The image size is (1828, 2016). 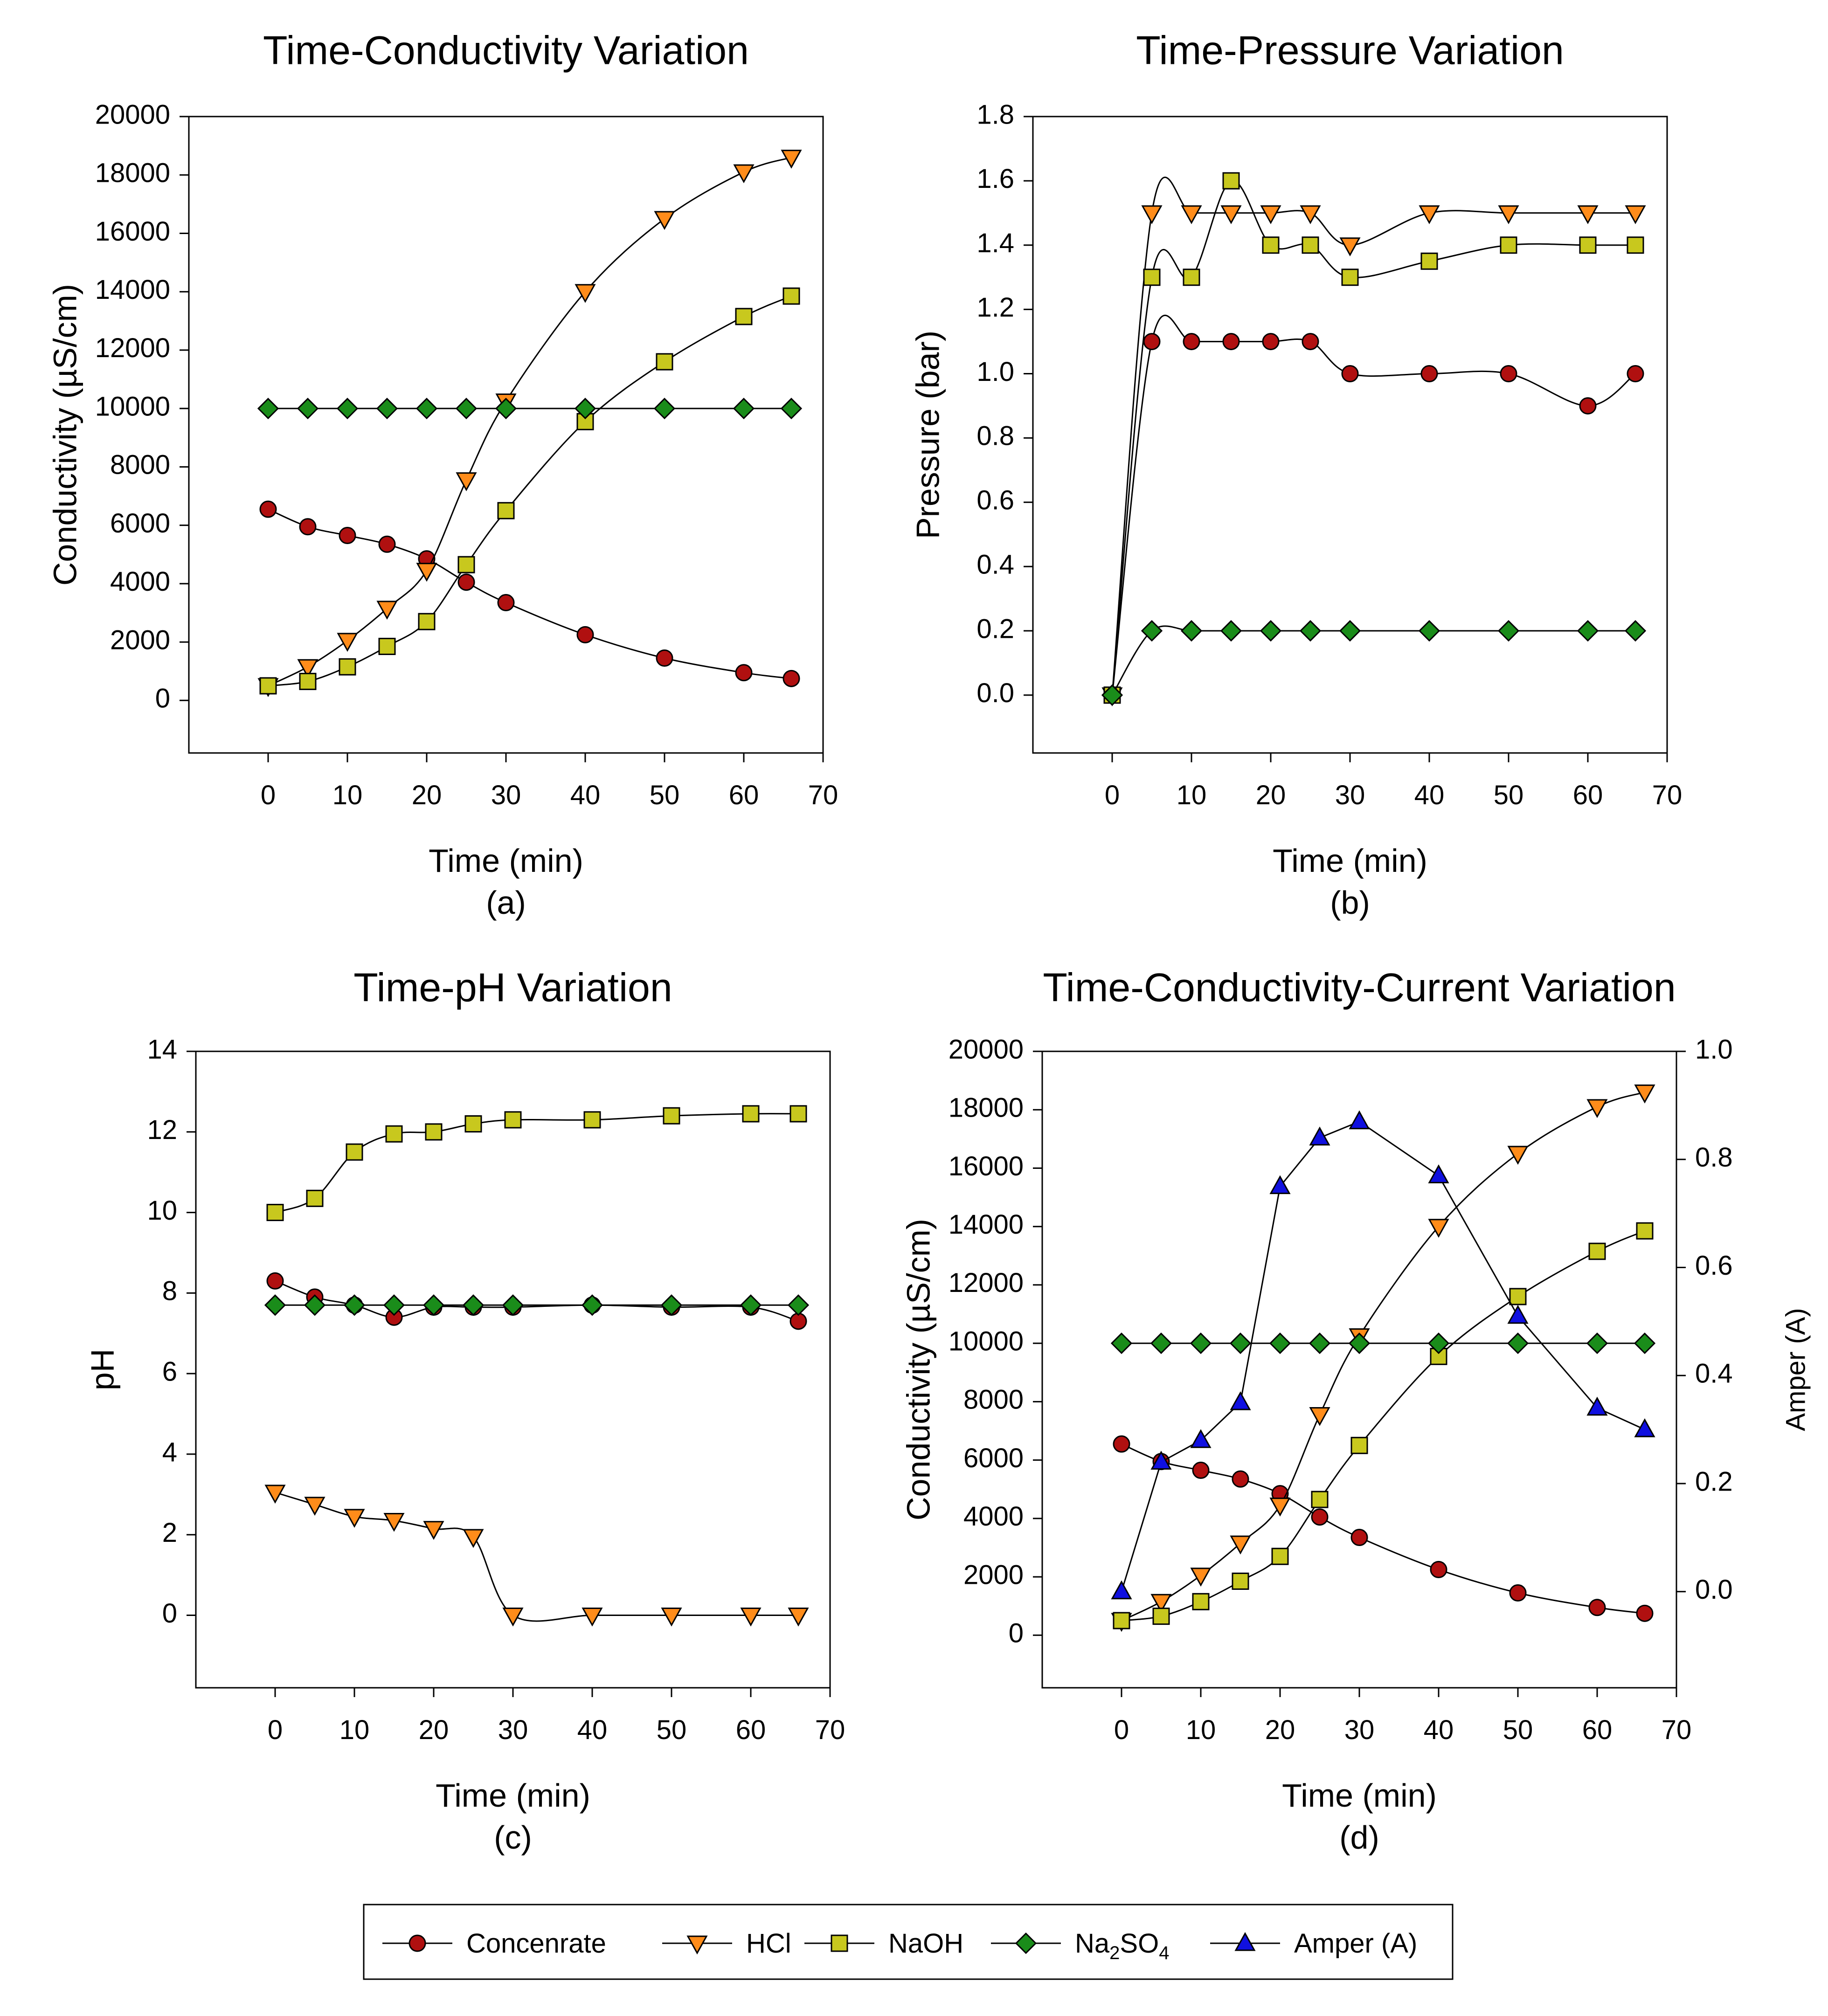 What do you see at coordinates (513, 1795) in the screenshot?
I see `x-axis-label: Time (min)` at bounding box center [513, 1795].